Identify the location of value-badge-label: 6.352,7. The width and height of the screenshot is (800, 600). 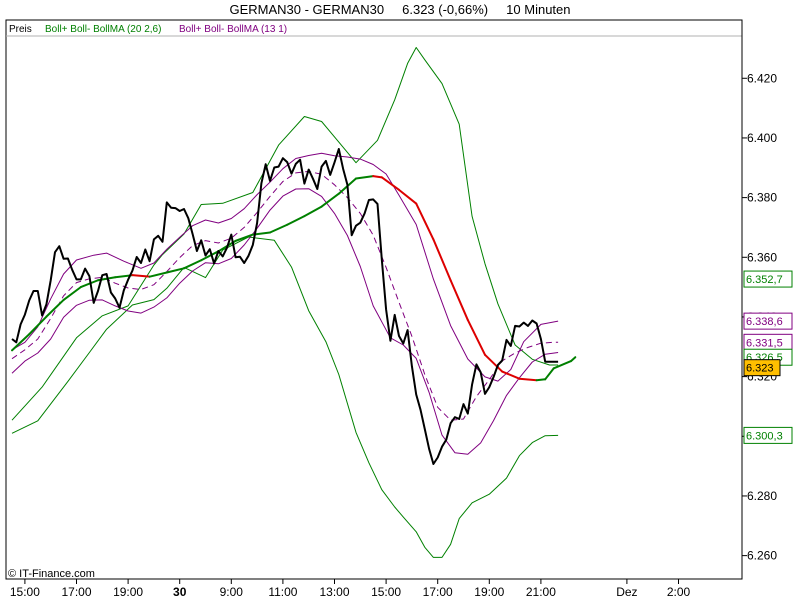
(764, 280).